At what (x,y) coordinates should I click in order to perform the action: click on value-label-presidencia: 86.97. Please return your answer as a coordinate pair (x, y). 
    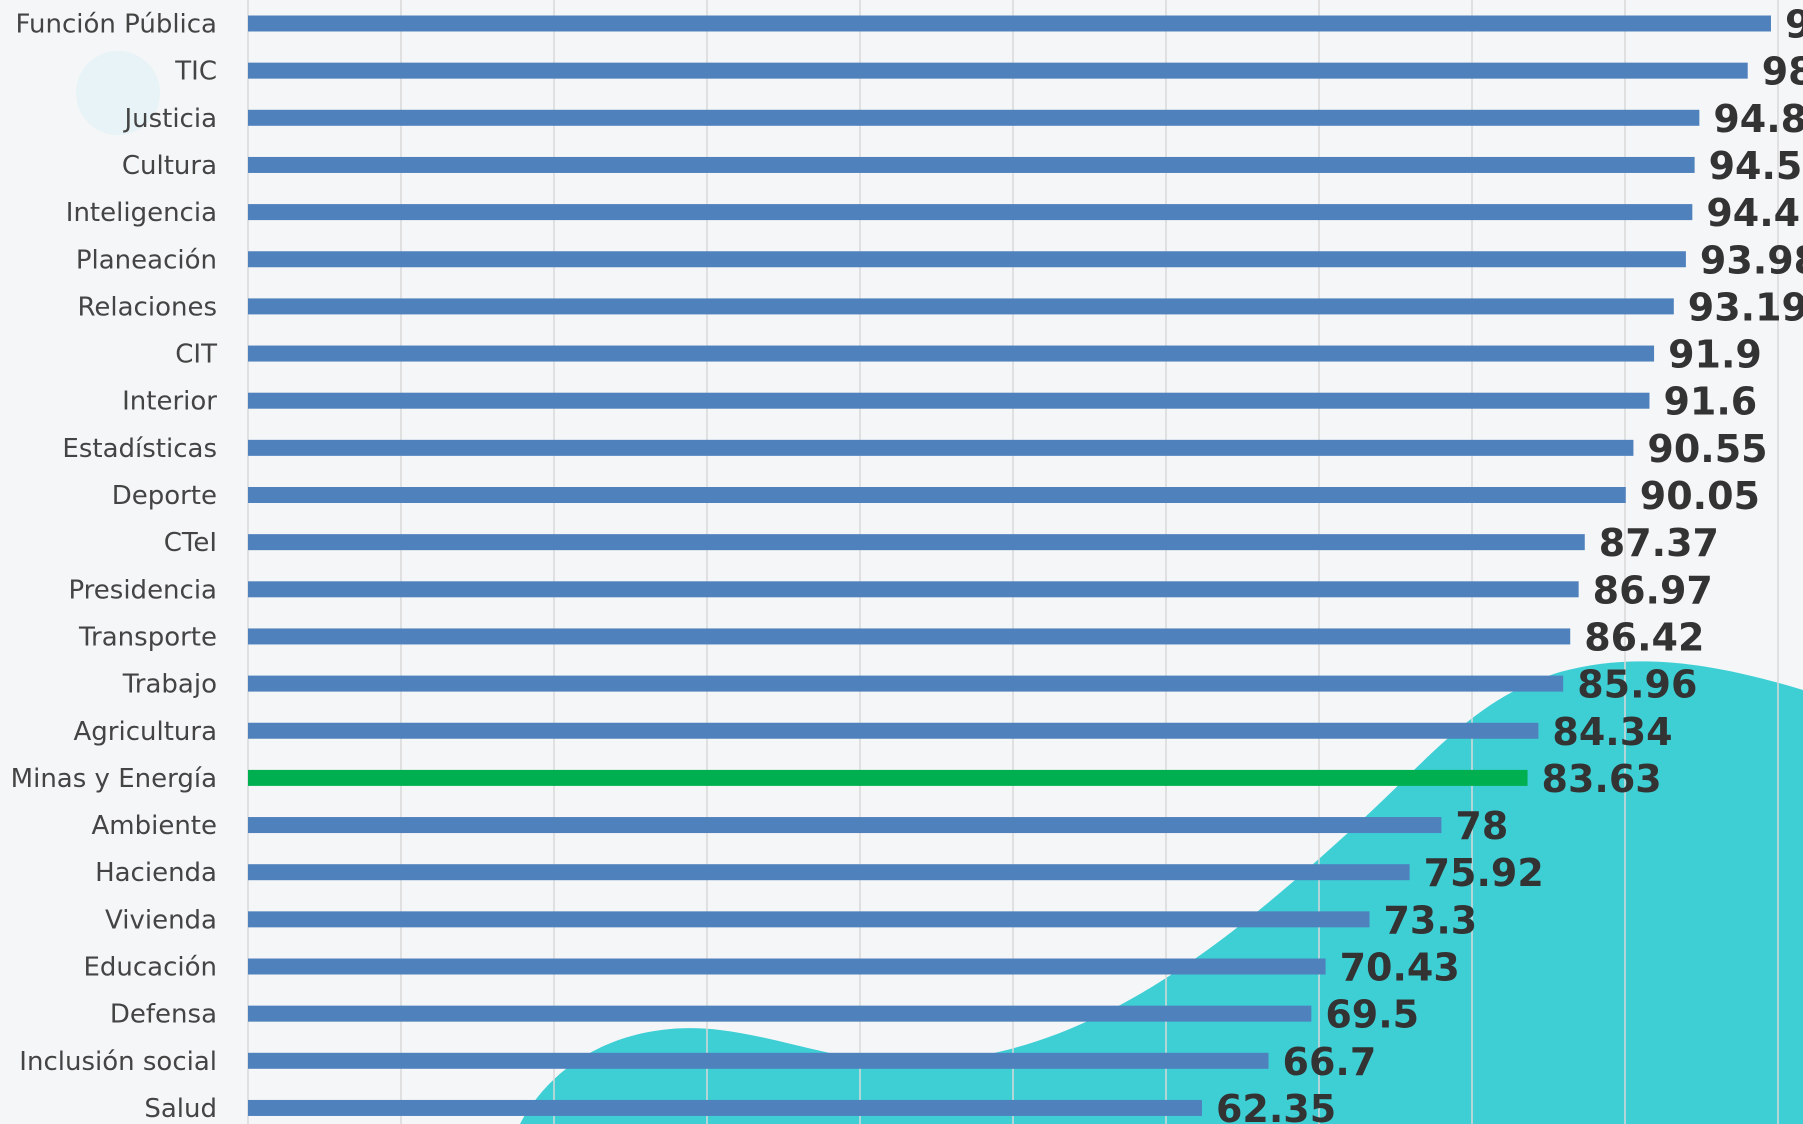
    Looking at the image, I should click on (1653, 590).